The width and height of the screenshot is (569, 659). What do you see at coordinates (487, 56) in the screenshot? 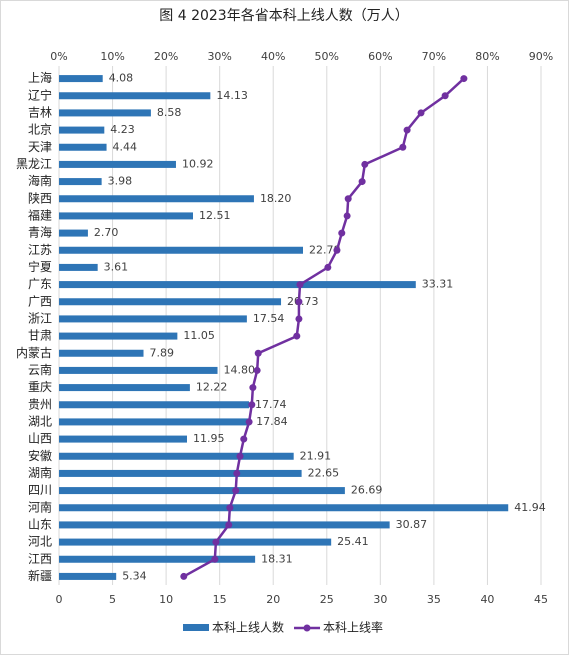
I see `x2-tick-label: 80%` at bounding box center [487, 56].